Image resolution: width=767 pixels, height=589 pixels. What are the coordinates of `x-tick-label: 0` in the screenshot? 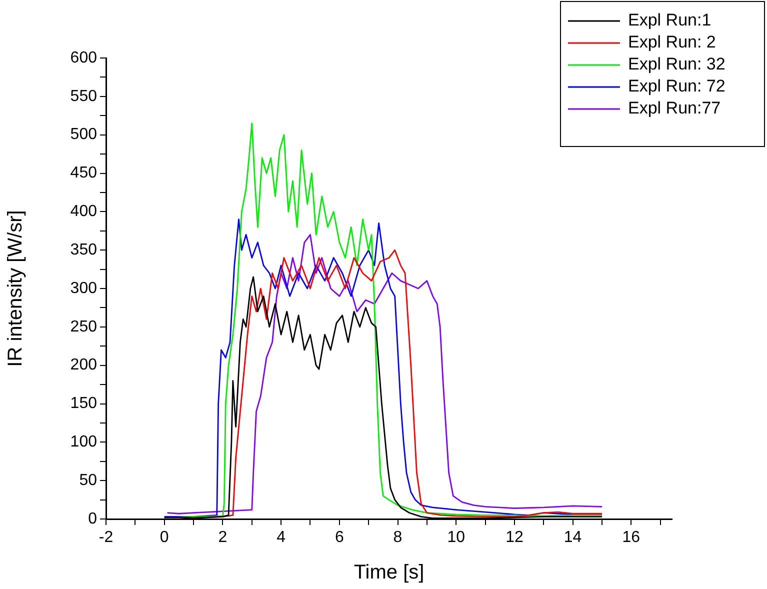 It's located at (164, 537).